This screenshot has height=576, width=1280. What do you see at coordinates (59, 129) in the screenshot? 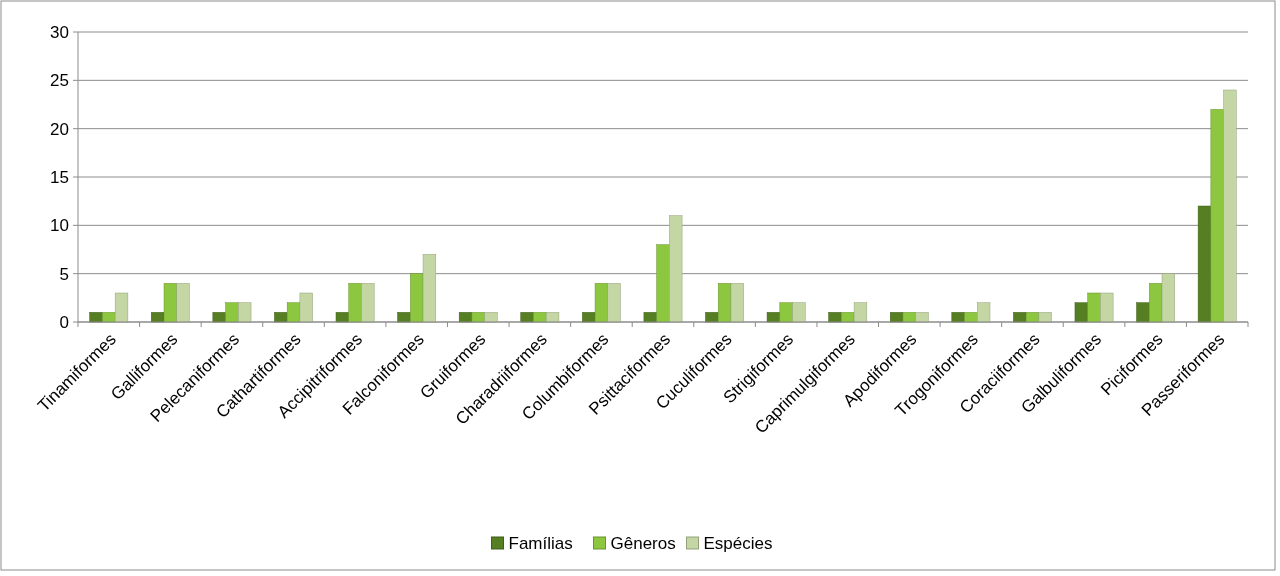
I see `y-tick-label: 20` at bounding box center [59, 129].